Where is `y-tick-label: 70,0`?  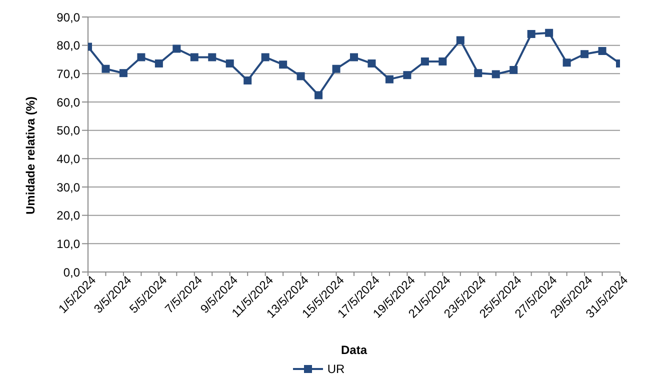
y-tick-label: 70,0 is located at coordinates (68, 73).